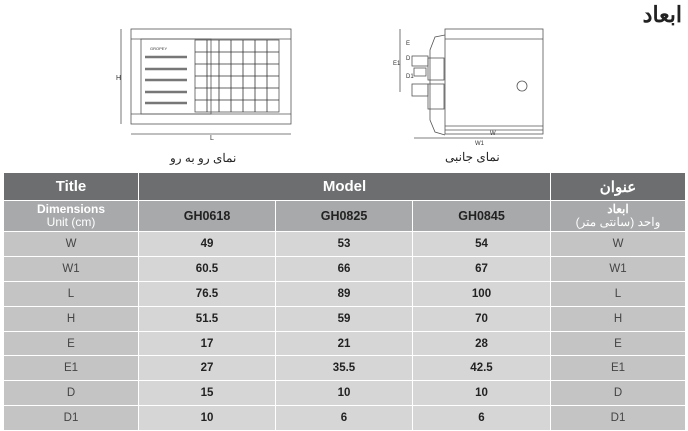 The width and height of the screenshot is (688, 431). What do you see at coordinates (71, 186) in the screenshot?
I see `title-en-header: Title` at bounding box center [71, 186].